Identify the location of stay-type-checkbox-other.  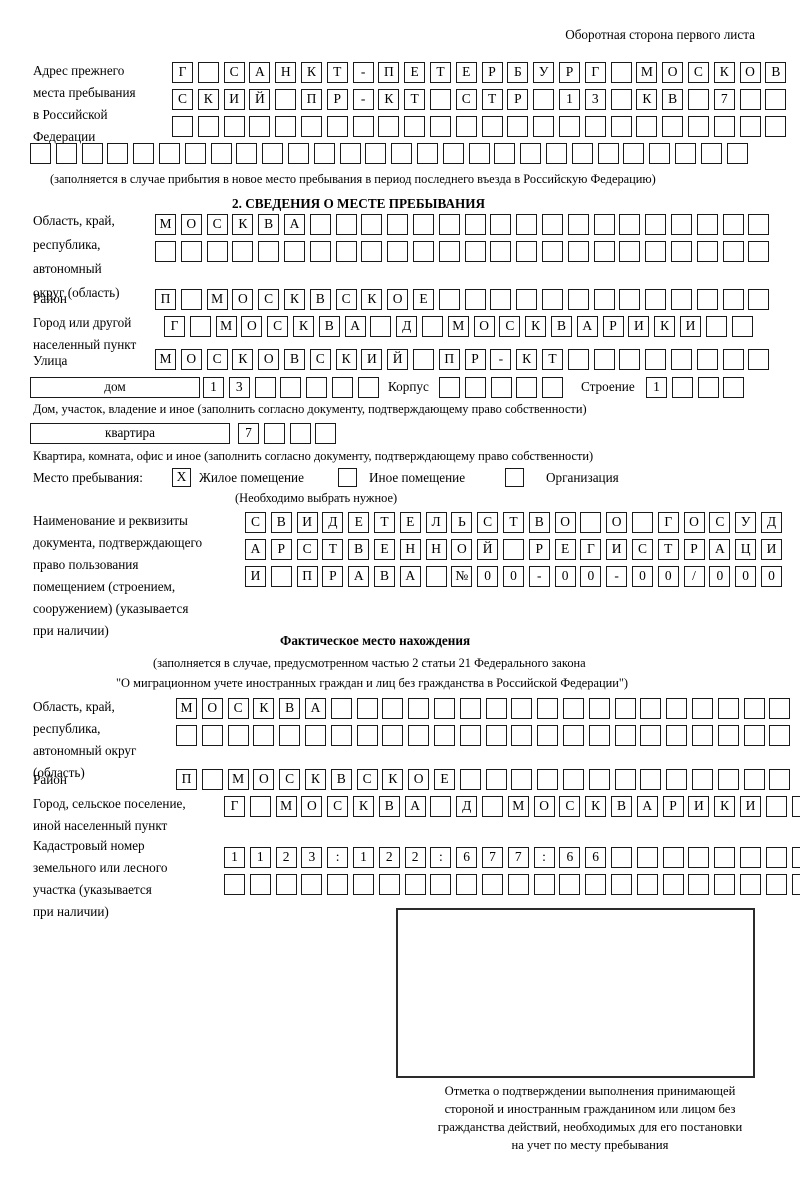
(347, 477).